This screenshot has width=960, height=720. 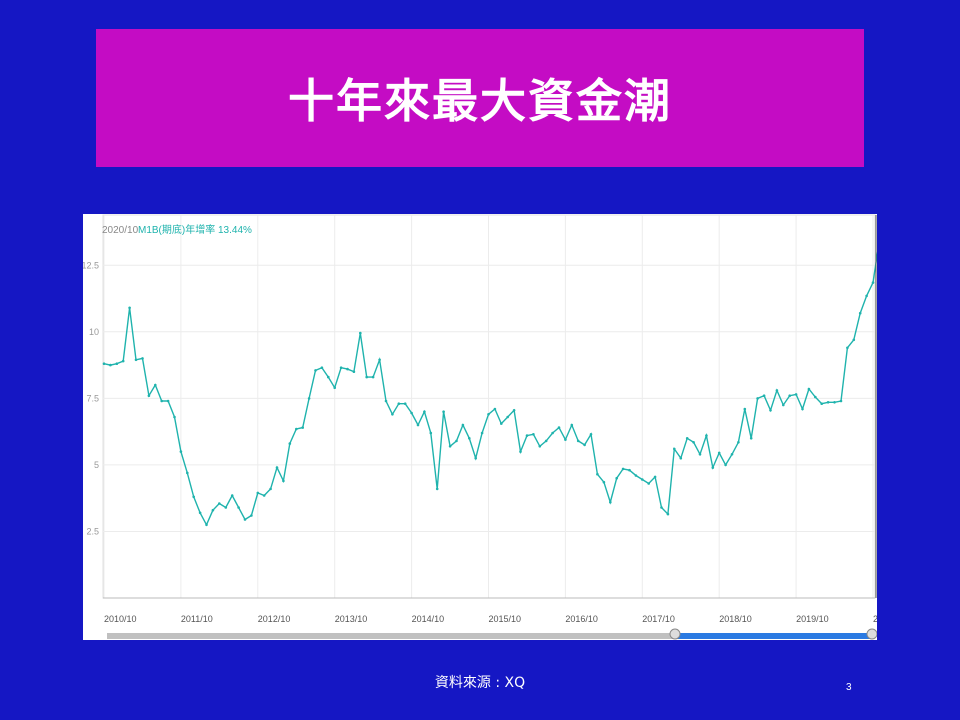 What do you see at coordinates (94, 332) in the screenshot?
I see `y-tick-label: 10` at bounding box center [94, 332].